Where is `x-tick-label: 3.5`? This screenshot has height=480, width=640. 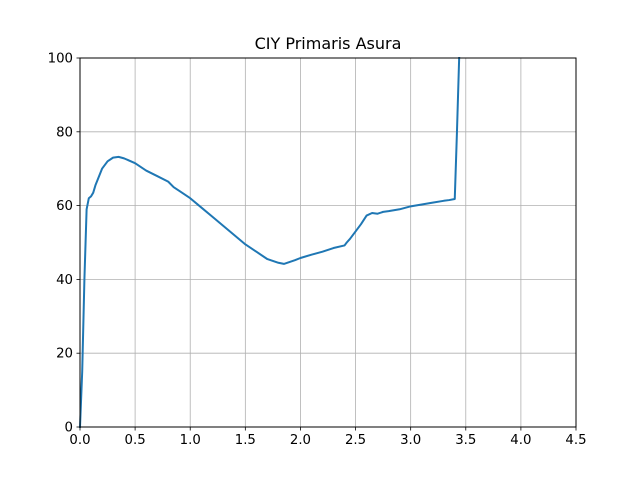 x-tick-label: 3.5 is located at coordinates (465, 440).